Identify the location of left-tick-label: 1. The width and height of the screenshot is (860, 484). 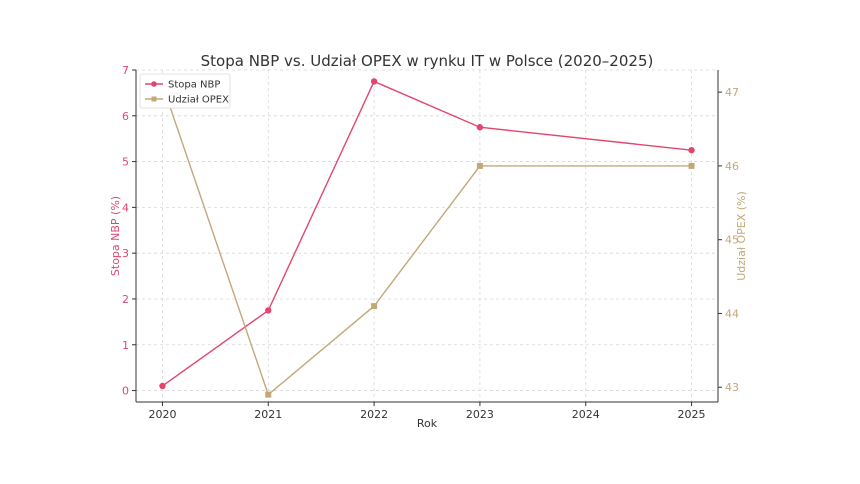
(125, 345).